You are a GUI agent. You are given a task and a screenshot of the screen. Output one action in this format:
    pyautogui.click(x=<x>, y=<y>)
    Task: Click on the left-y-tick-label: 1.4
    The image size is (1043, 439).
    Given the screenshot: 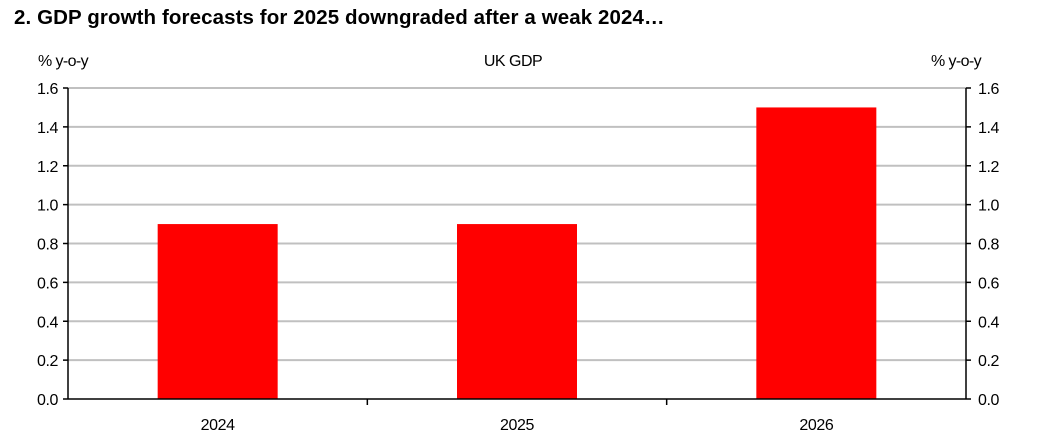 What is the action you would take?
    pyautogui.click(x=48, y=128)
    